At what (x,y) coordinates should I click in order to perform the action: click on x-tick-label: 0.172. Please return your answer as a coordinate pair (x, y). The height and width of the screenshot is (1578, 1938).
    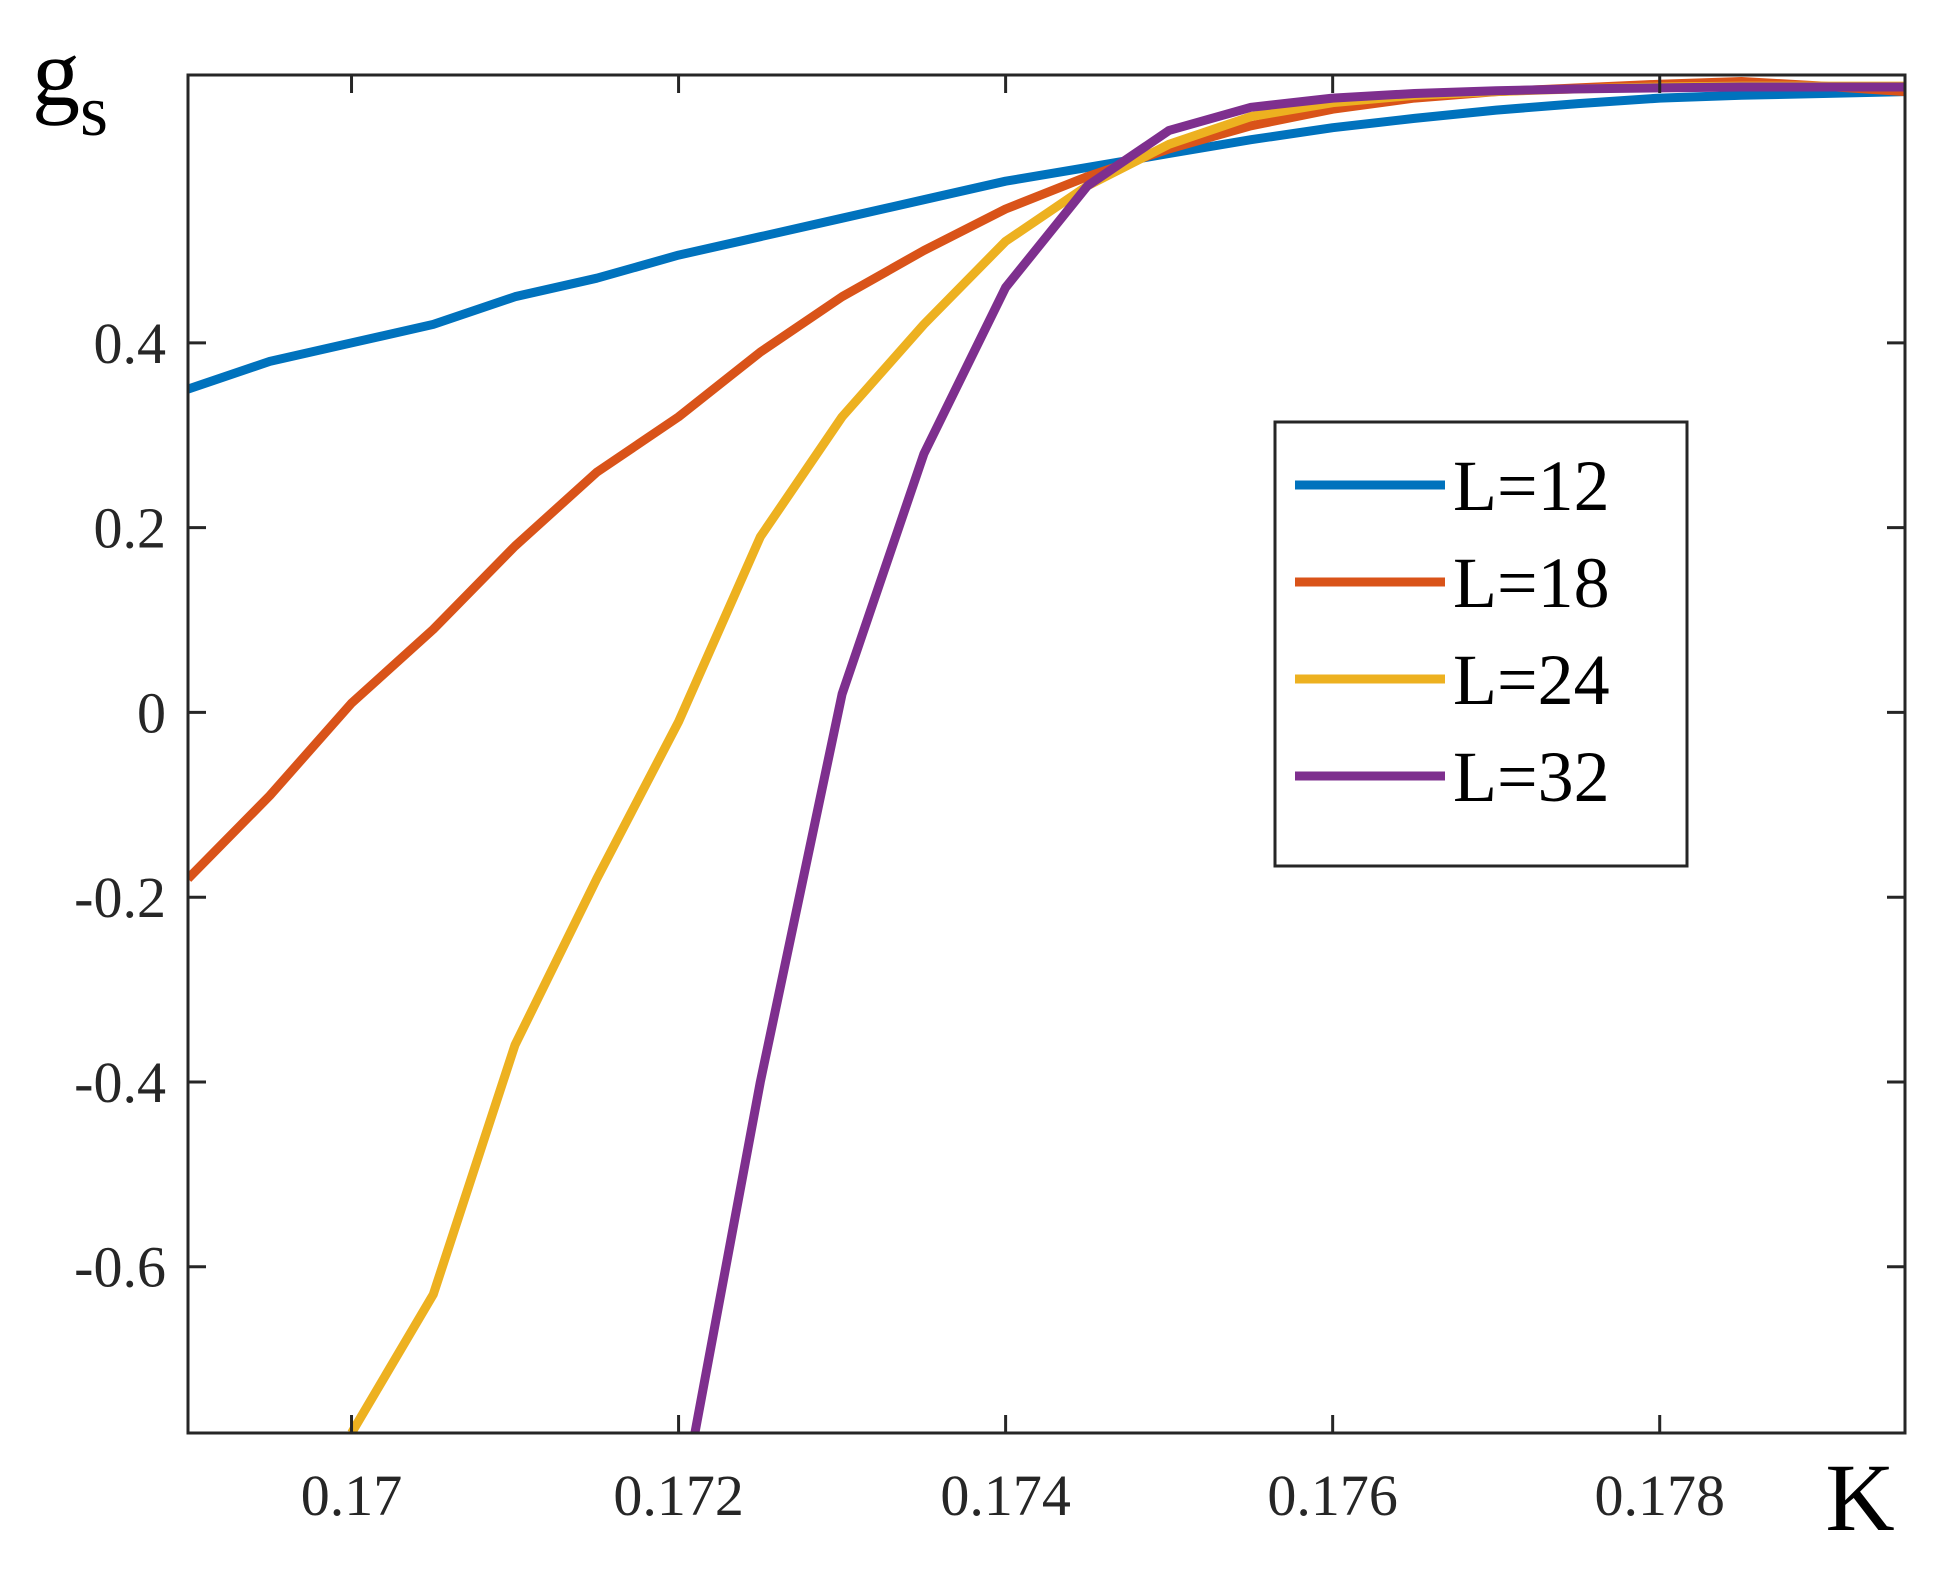
    Looking at the image, I should click on (678, 1495).